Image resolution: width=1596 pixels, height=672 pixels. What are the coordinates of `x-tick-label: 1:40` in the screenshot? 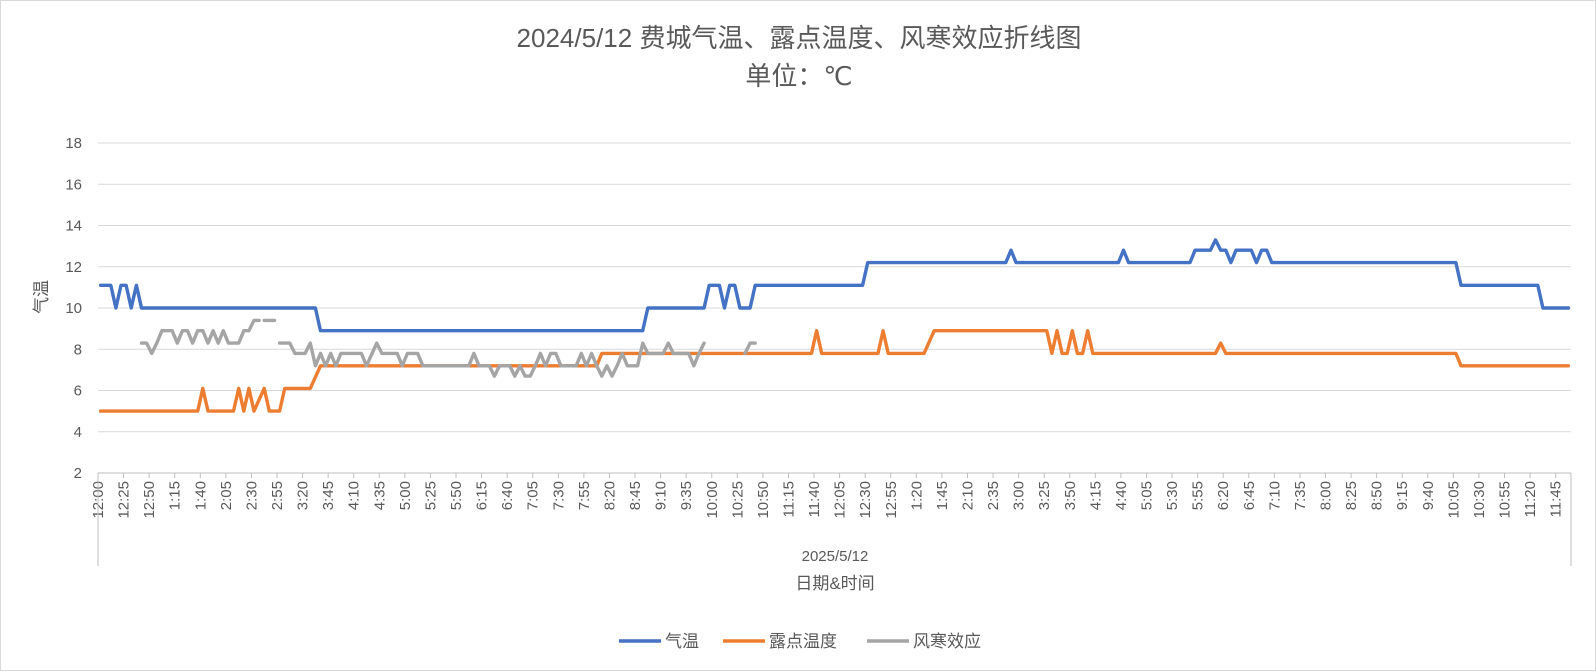 It's located at (200, 495).